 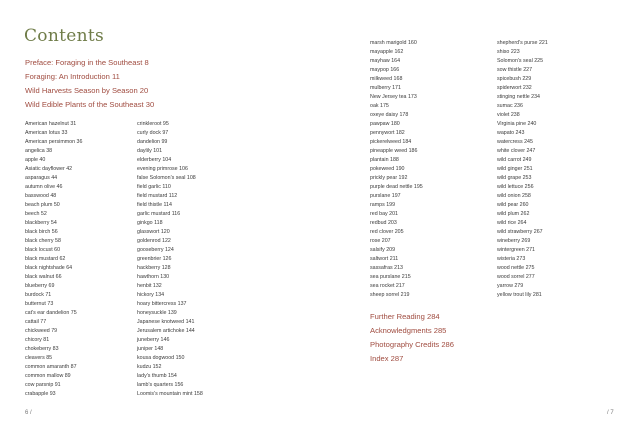 What do you see at coordinates (516, 268) in the screenshot?
I see `toc-entry: wood nettle 275` at bounding box center [516, 268].